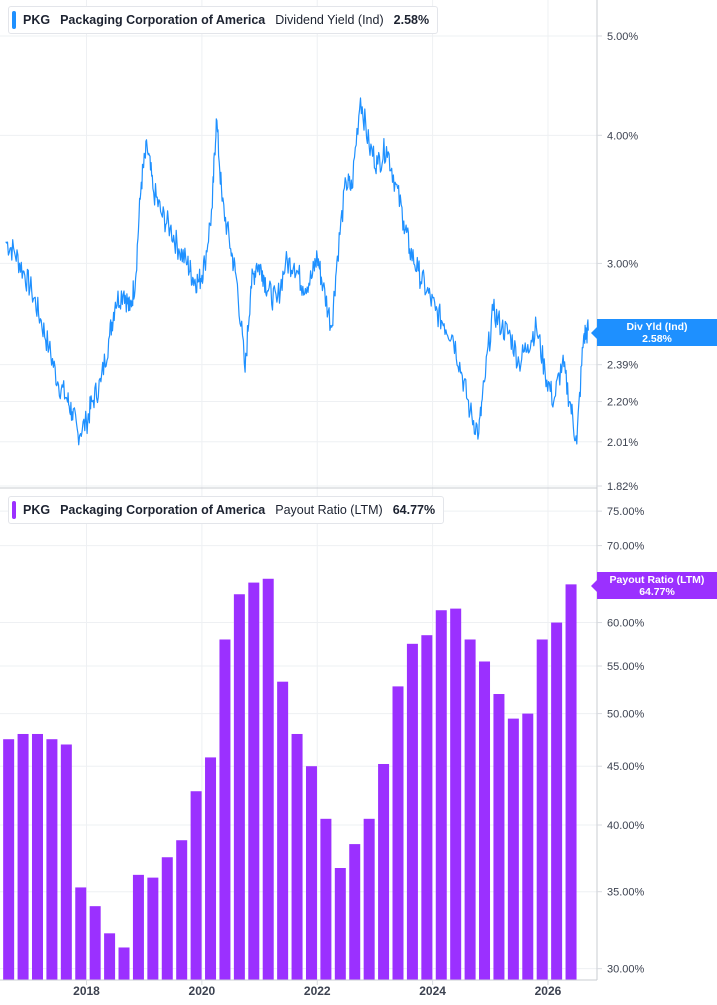 Image resolution: width=717 pixels, height=1005 pixels. What do you see at coordinates (163, 510) in the screenshot?
I see `payout-legend-company: Packaging Corporation of America` at bounding box center [163, 510].